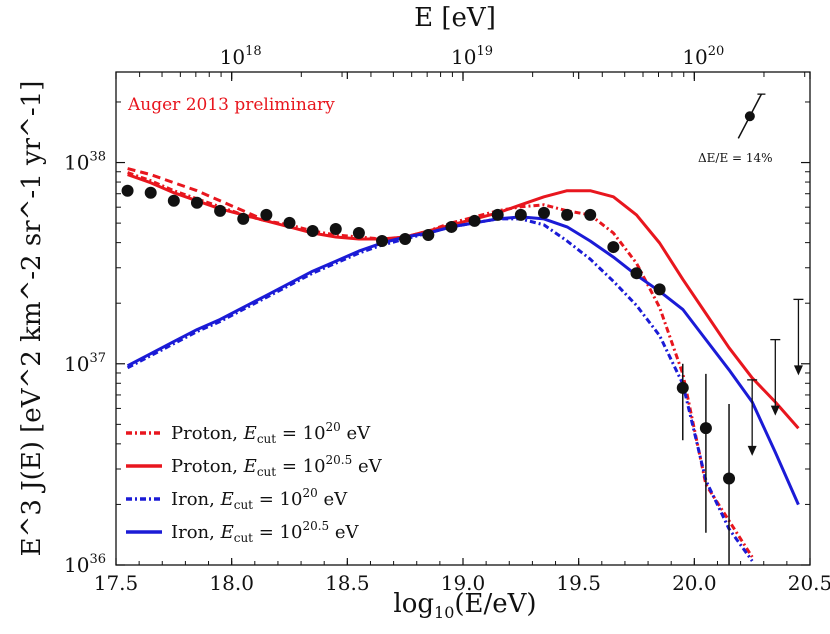  What do you see at coordinates (97, 559) in the screenshot?
I see `y-tick-exp: 36` at bounding box center [97, 559].